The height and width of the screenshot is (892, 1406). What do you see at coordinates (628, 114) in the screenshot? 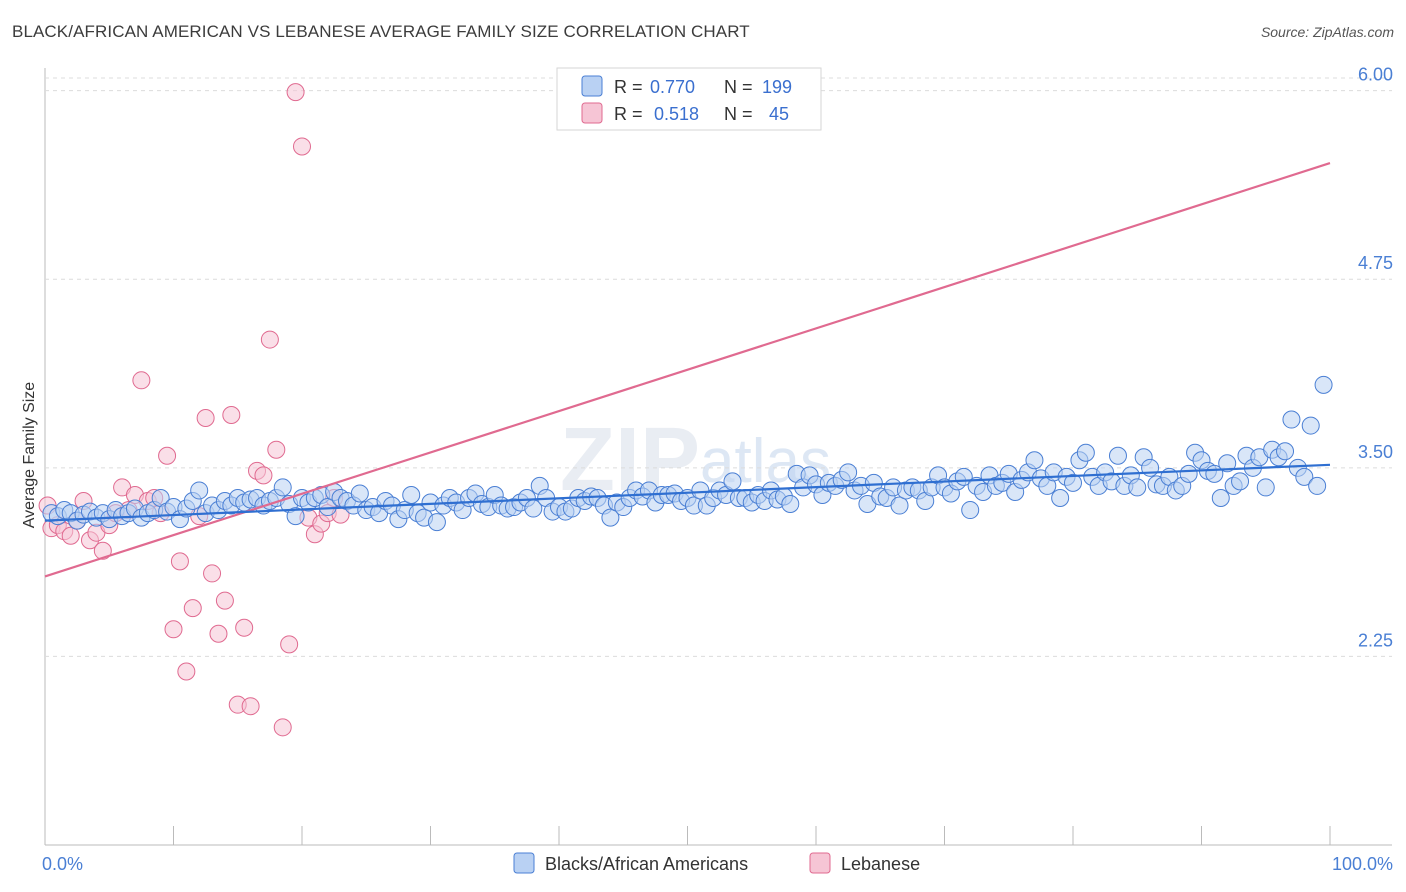
I see `legend-r-label-2: R =` at bounding box center [628, 114].